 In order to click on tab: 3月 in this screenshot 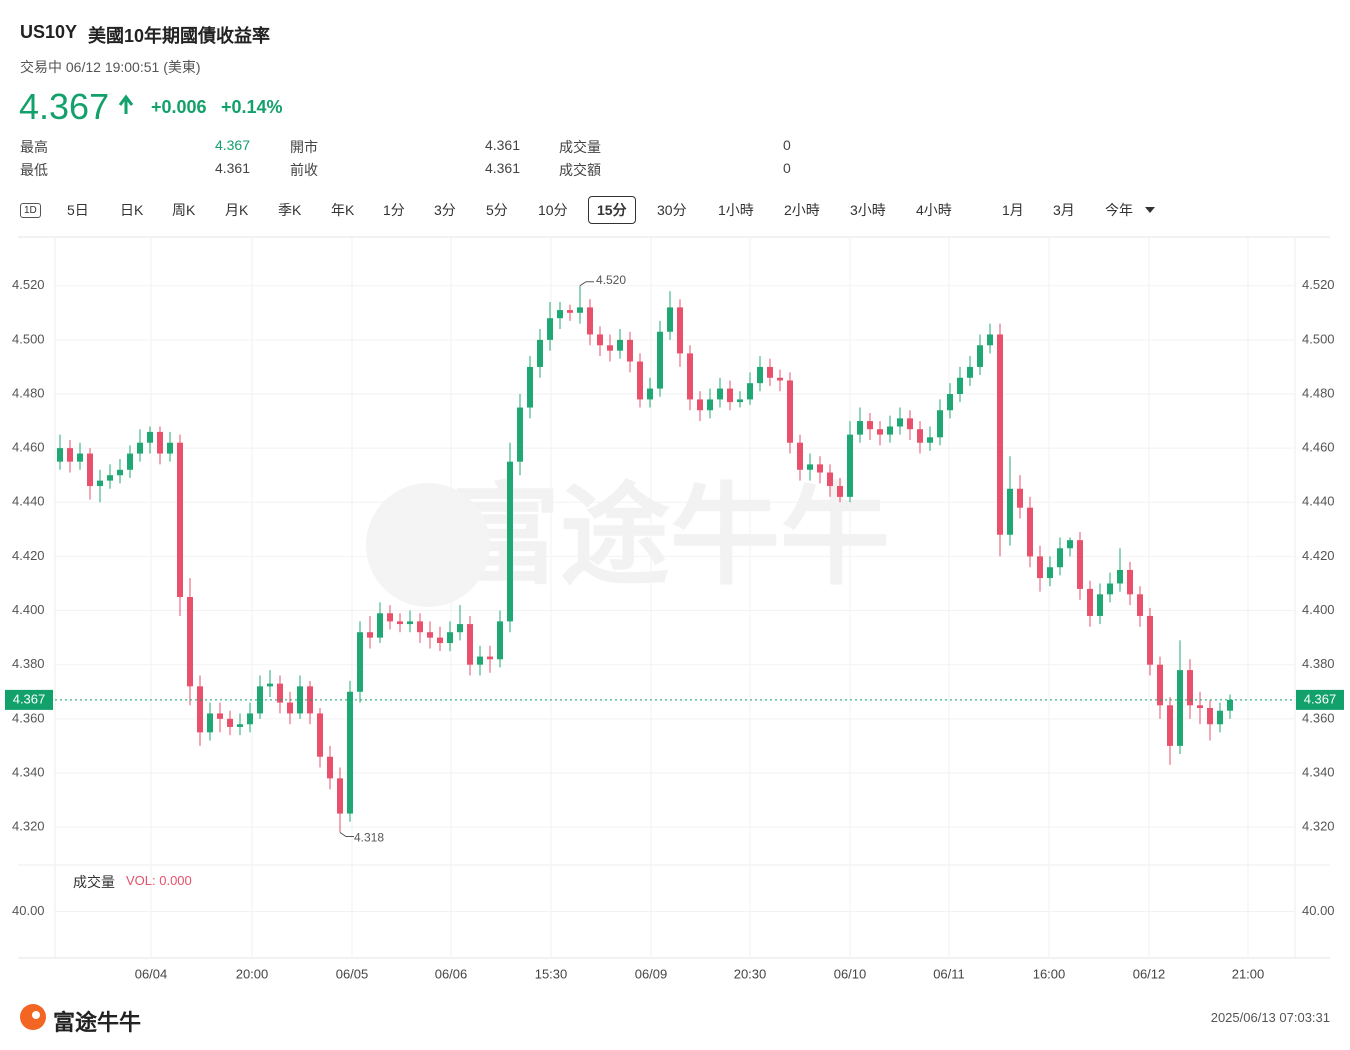, I will do `click(1064, 210)`.